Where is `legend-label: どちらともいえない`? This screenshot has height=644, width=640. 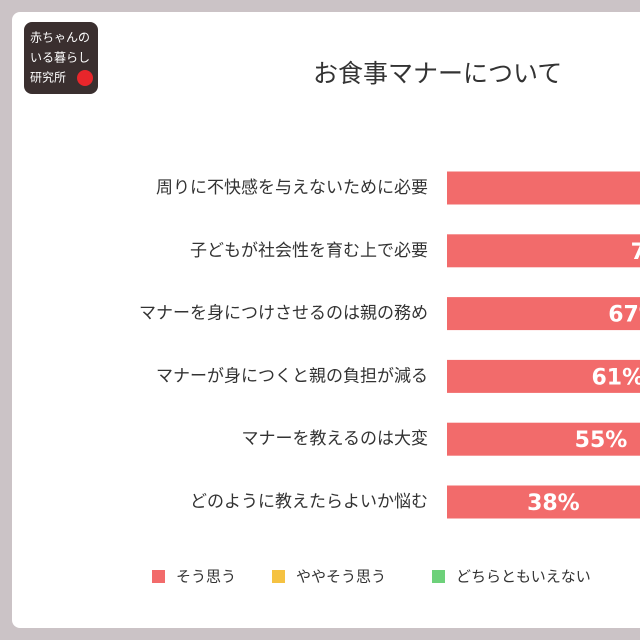
legend-label: どちらともいえない is located at coordinates (523, 577).